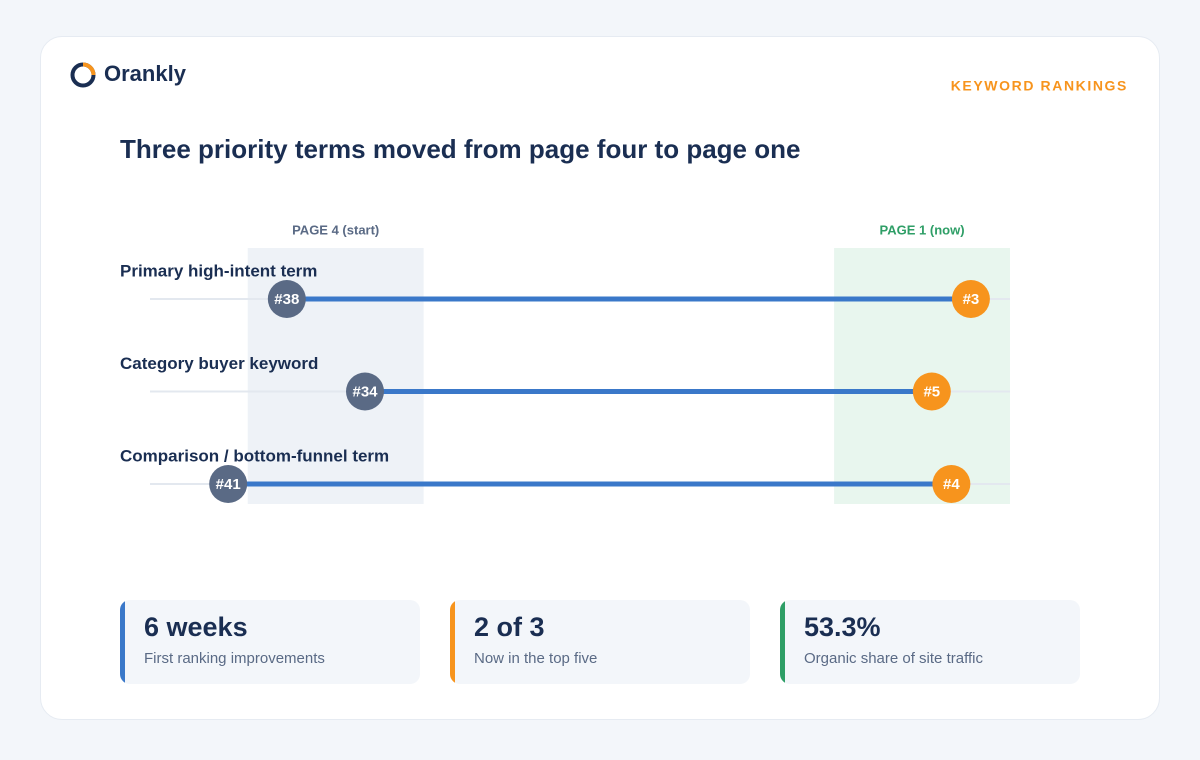 The height and width of the screenshot is (760, 1200). Describe the element at coordinates (254, 455) in the screenshot. I see `row-label: Comparison / bottom-funnel term` at that location.